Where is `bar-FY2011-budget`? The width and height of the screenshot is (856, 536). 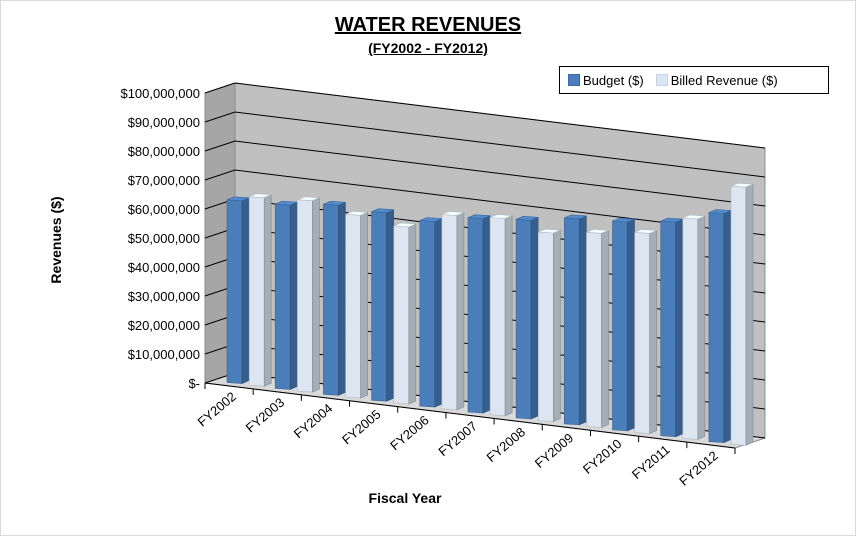 bar-FY2011-budget is located at coordinates (672, 327).